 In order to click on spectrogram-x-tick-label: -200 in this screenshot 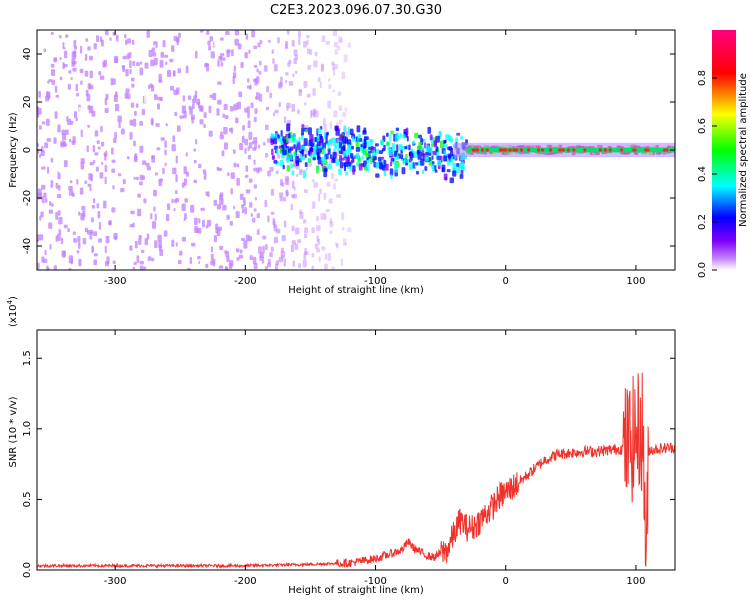, I will do `click(245, 281)`.